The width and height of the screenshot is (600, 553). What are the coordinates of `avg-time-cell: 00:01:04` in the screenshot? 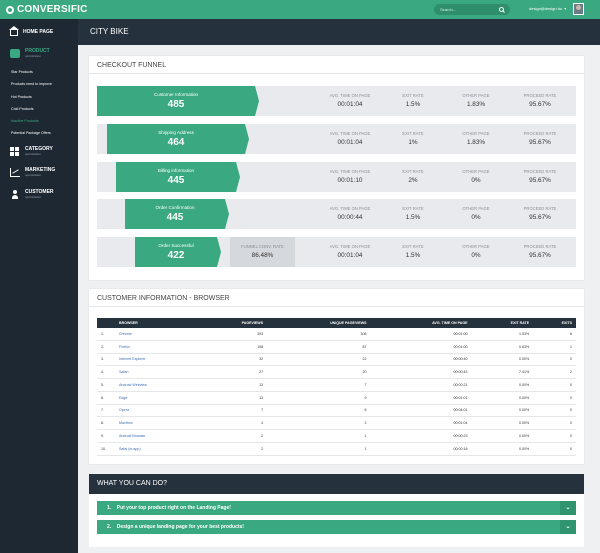 It's located at (421, 423).